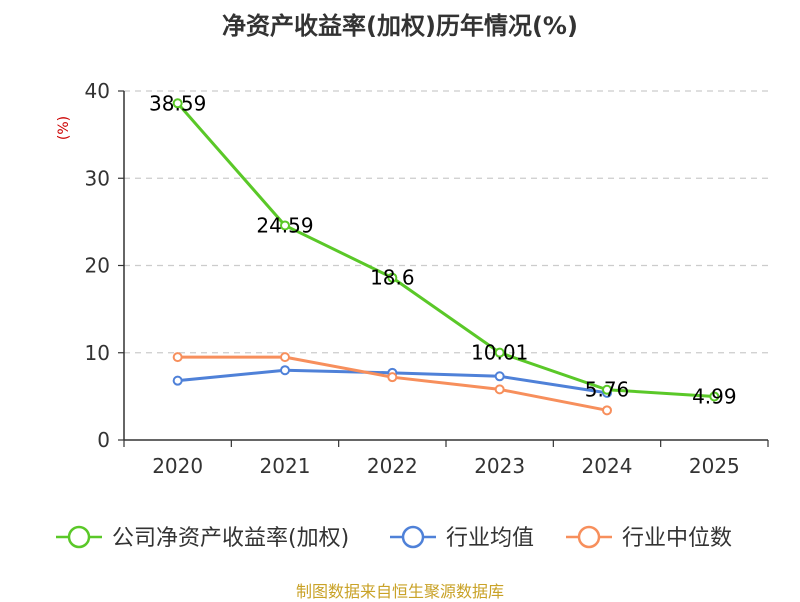 The height and width of the screenshot is (602, 800). I want to click on y-tick-label: 0, so click(103, 440).